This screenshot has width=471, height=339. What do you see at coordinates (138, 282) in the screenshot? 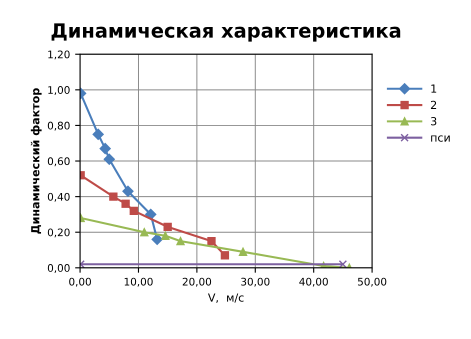
I see `x-tick-label: 10,00` at bounding box center [138, 282].